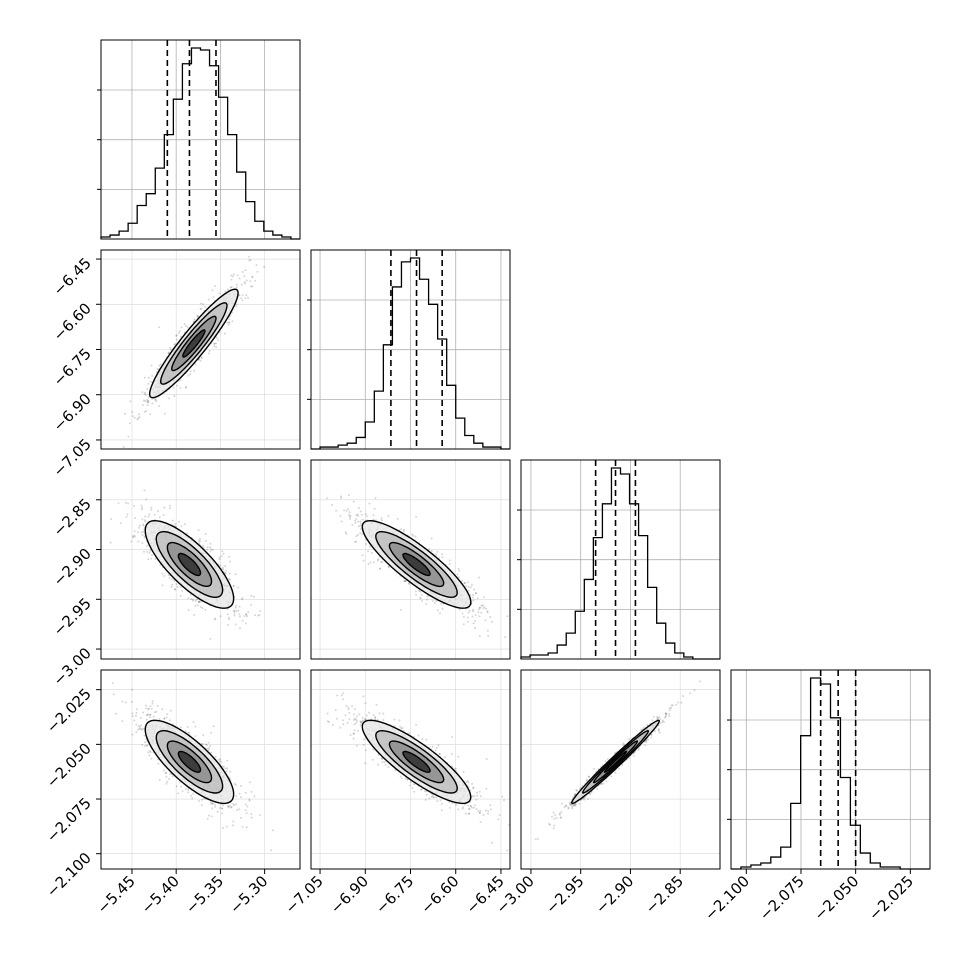 The width and height of the screenshot is (970, 975). I want to click on histogram-steps, so click(200, 143).